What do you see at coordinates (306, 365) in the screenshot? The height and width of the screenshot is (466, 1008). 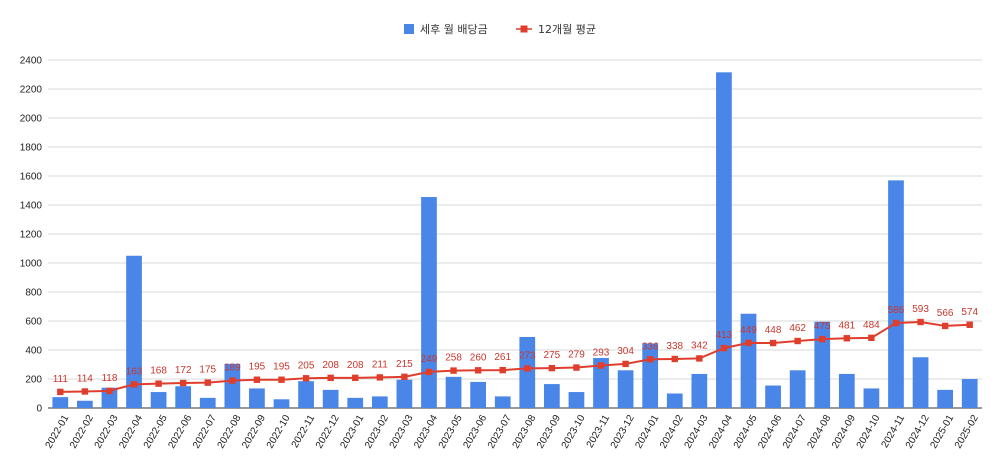 I see `data-label: 205` at bounding box center [306, 365].